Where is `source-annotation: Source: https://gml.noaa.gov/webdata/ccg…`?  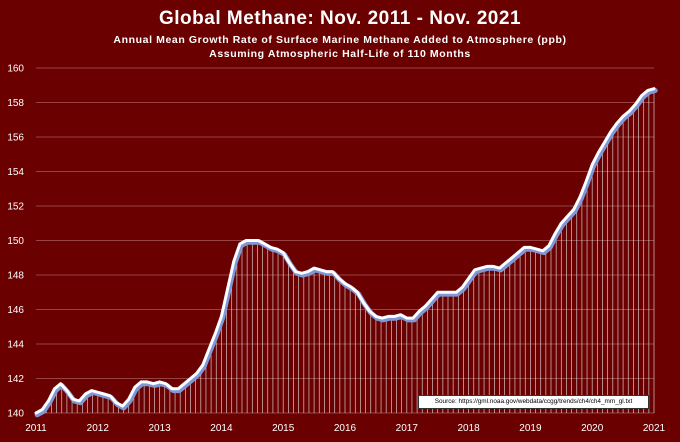 source-annotation: Source: https://gml.noaa.gov/webdata/ccg… is located at coordinates (533, 402).